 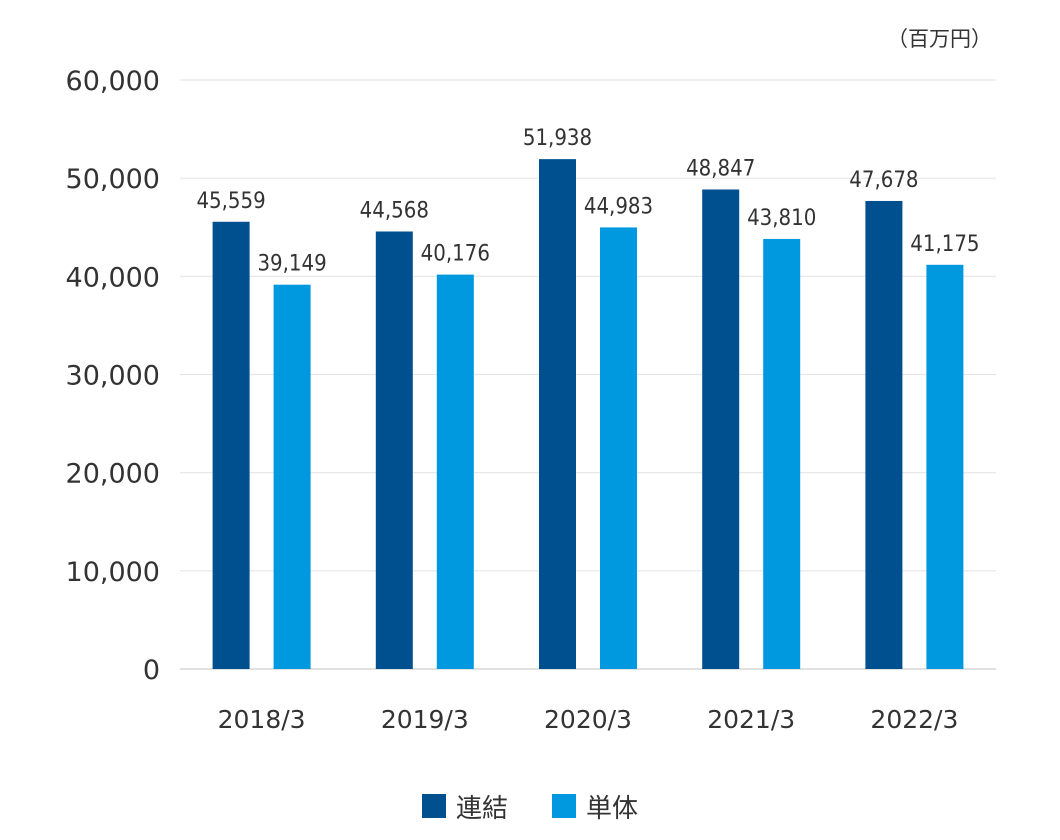 I want to click on data-label: 44,983, so click(x=618, y=206).